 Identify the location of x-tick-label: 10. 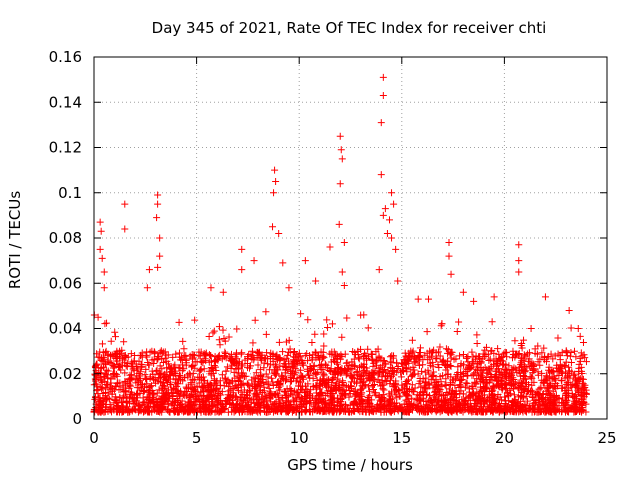
(299, 438).